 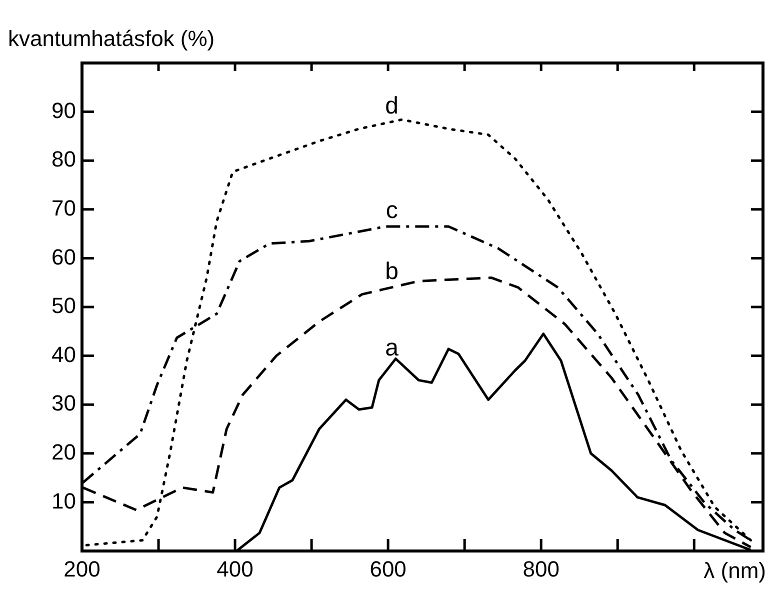 I want to click on x-tick-label: 600, so click(x=388, y=569).